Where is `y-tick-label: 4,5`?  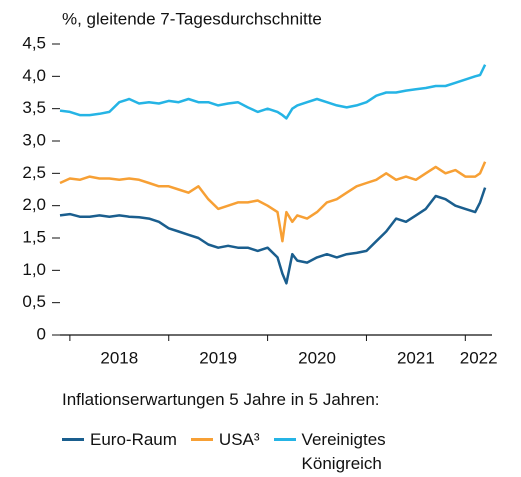
y-tick-label: 4,5 is located at coordinates (34, 42).